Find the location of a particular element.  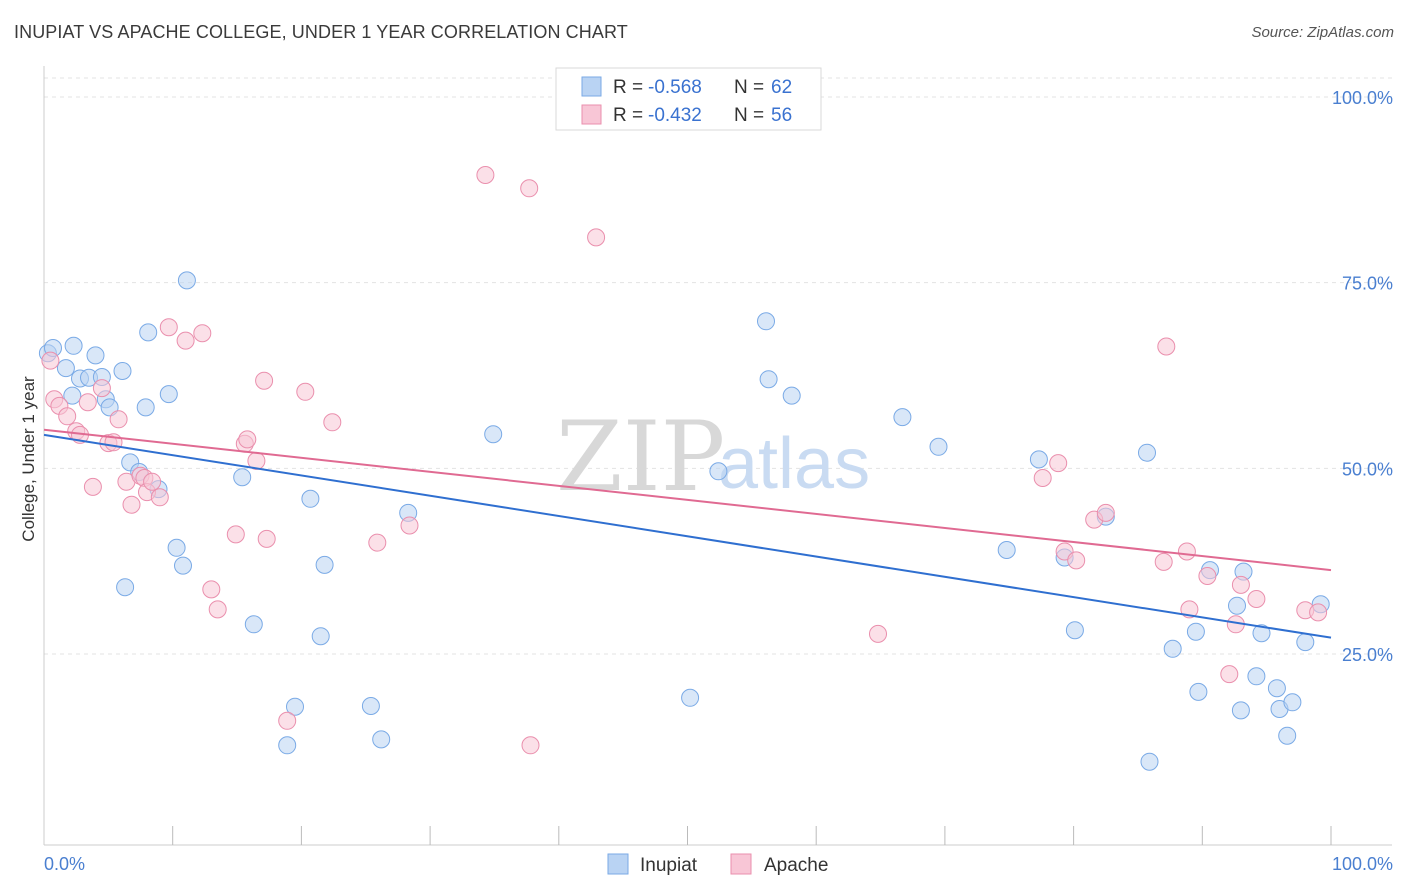

x-tick-label: 100.0% is located at coordinates (1362, 864).